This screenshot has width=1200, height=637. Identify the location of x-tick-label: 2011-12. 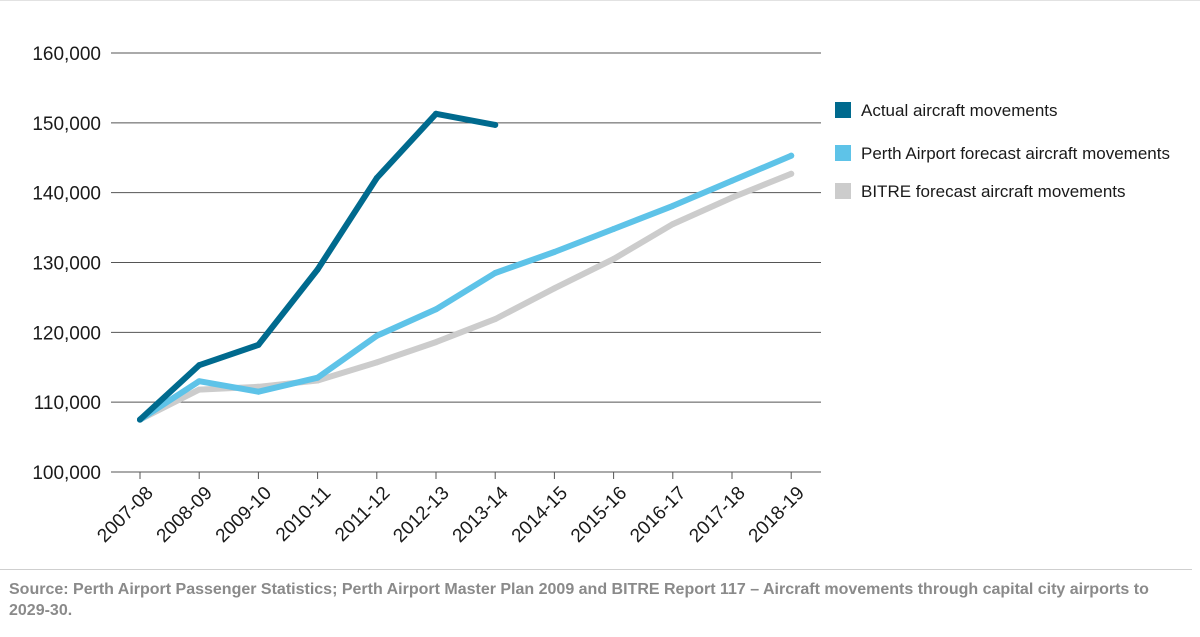
(362, 514).